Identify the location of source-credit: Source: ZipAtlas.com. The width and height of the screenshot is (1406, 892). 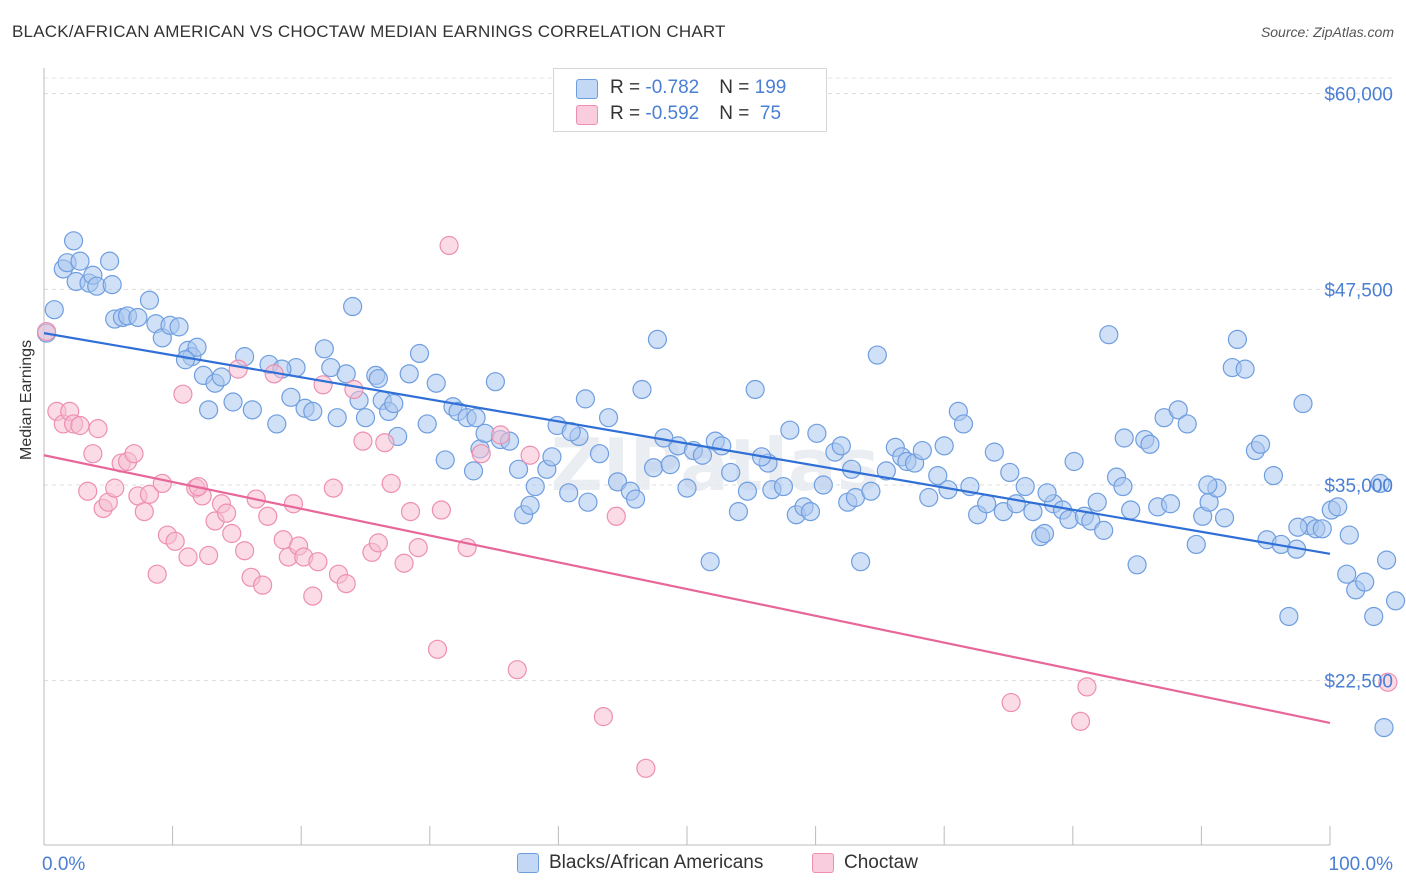
(1327, 32).